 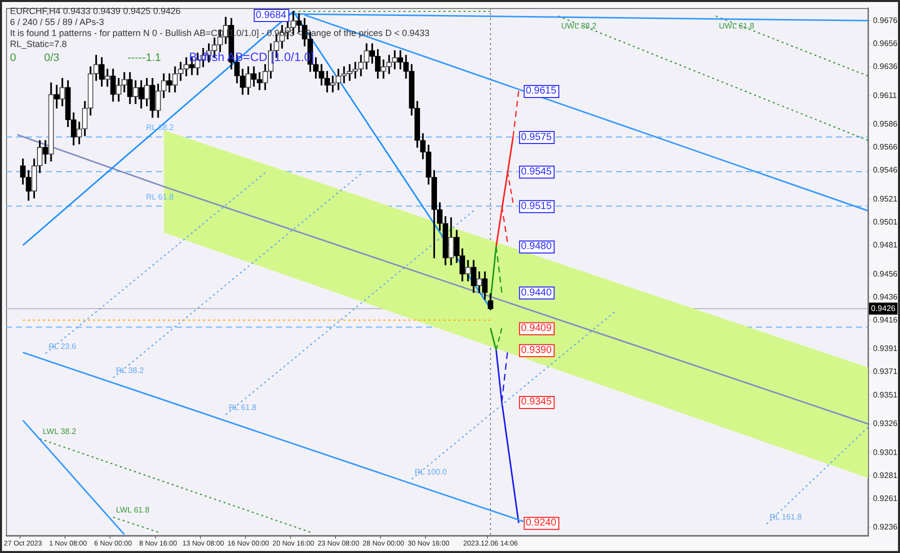 What do you see at coordinates (57, 22) in the screenshot?
I see `text: 6 / 240 / 55 / 89 / APs-3` at bounding box center [57, 22].